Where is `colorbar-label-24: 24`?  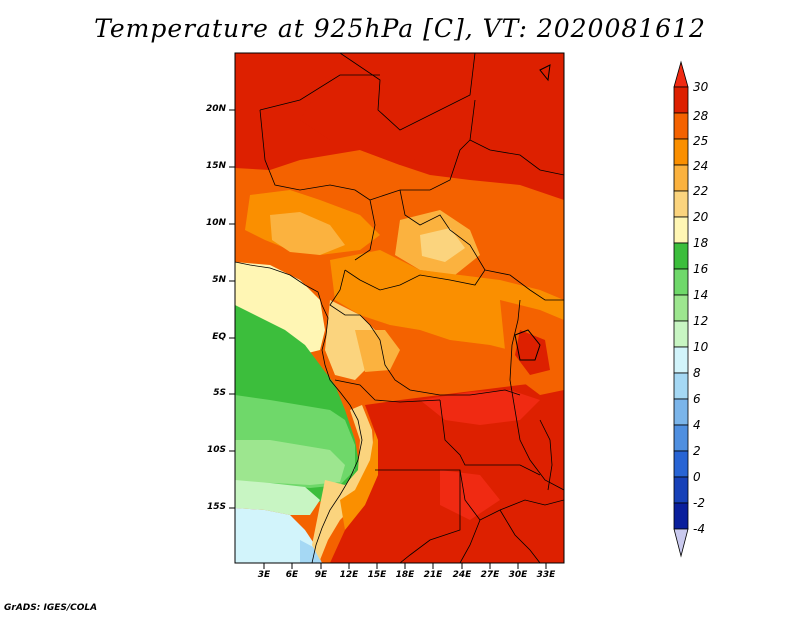
colorbar-label-24: 24 is located at coordinates (701, 166).